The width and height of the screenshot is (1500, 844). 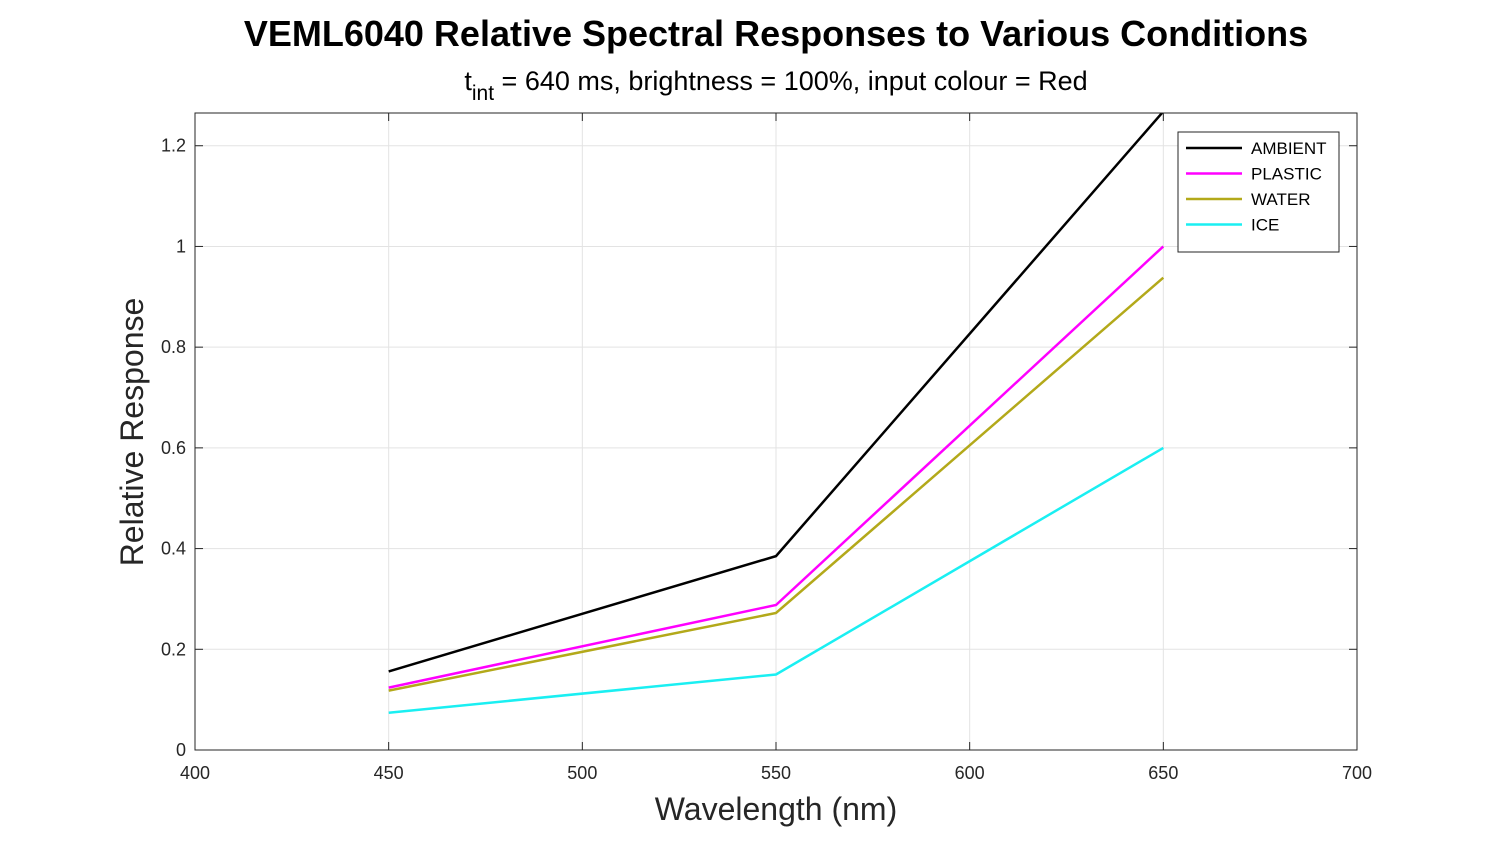 I want to click on legend: AMBIENT PLASTIC WATER ICE, so click(x=1258, y=192).